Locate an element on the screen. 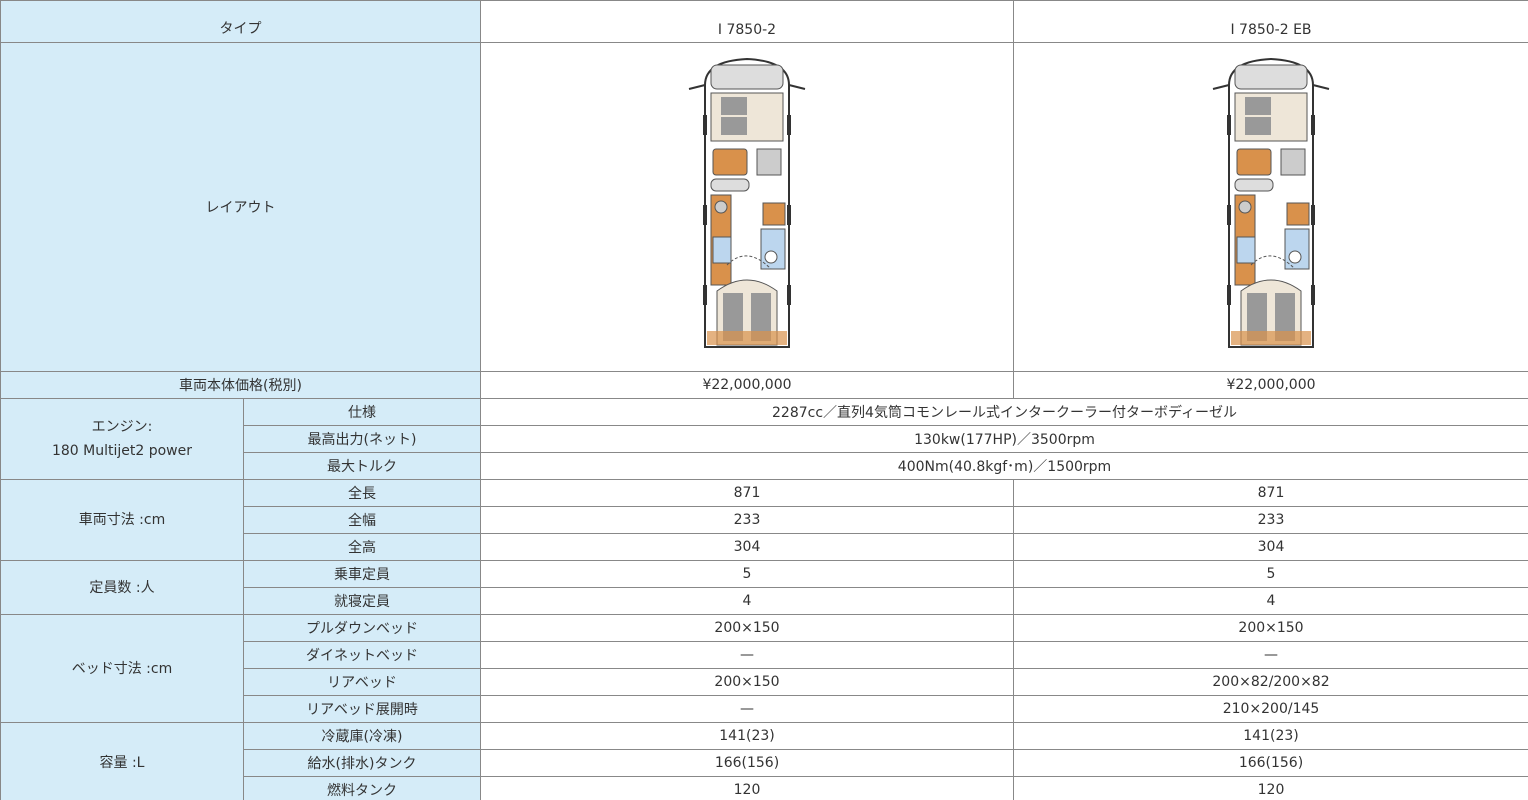 Image resolution: width=1528 pixels, height=800 pixels. table-row: タイプ I 7850-2 I 7850-2 EB is located at coordinates (764, 21).